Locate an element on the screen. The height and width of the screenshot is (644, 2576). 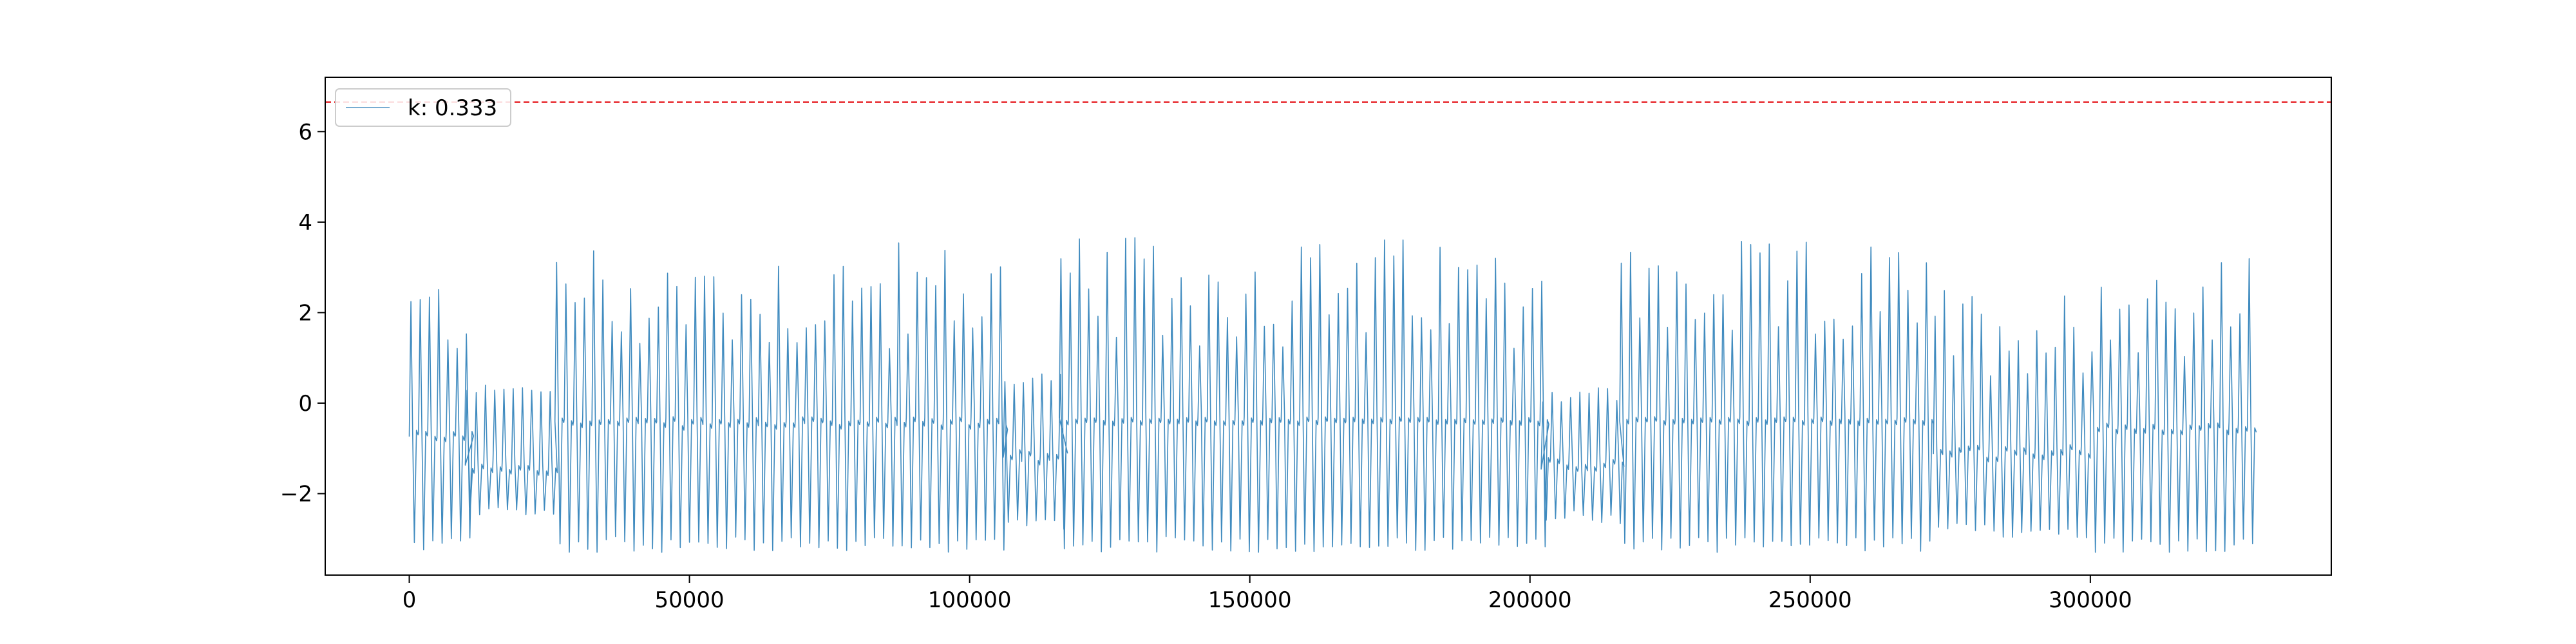
y-tick-label: 0 is located at coordinates (305, 404).